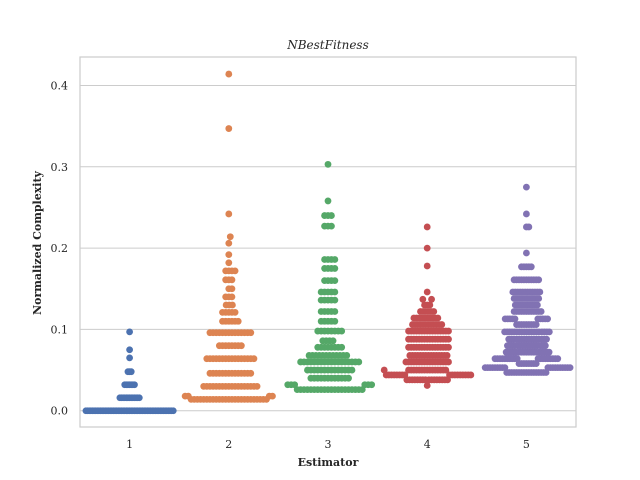 This screenshot has width=640, height=480. Describe the element at coordinates (427, 444) in the screenshot. I see `x-tick-label: 4` at that location.